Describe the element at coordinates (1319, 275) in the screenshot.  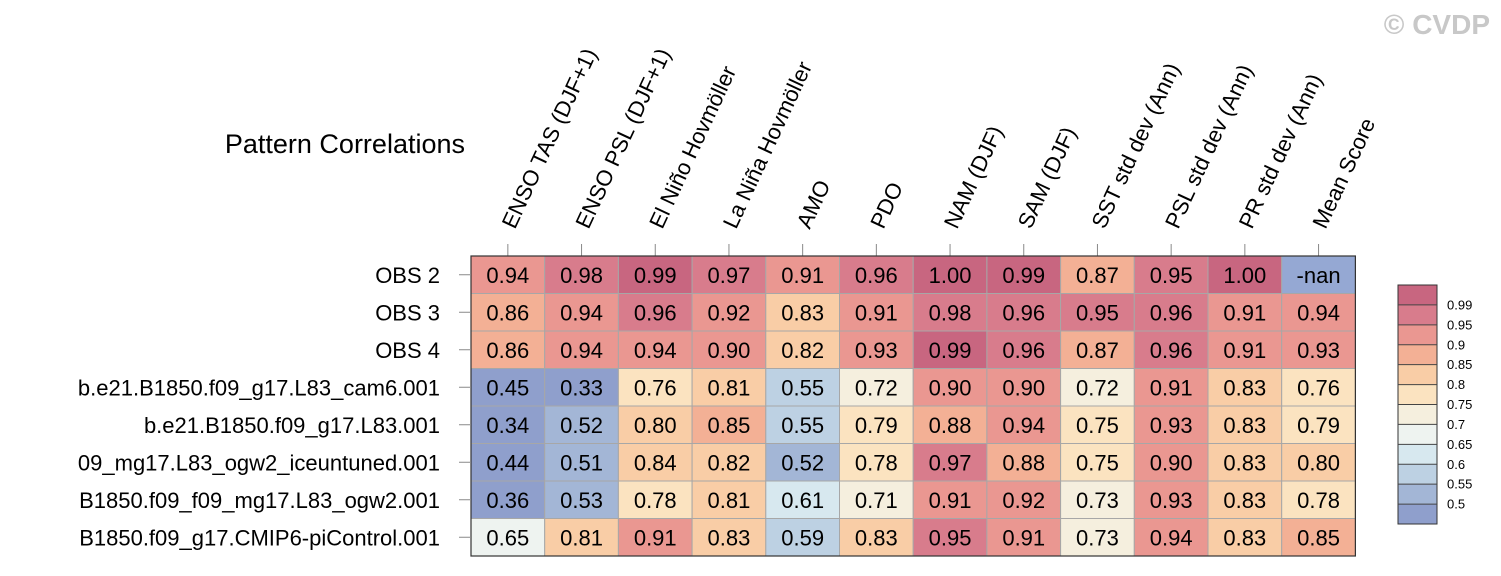
I see `cell-value-label: -nan` at that location.